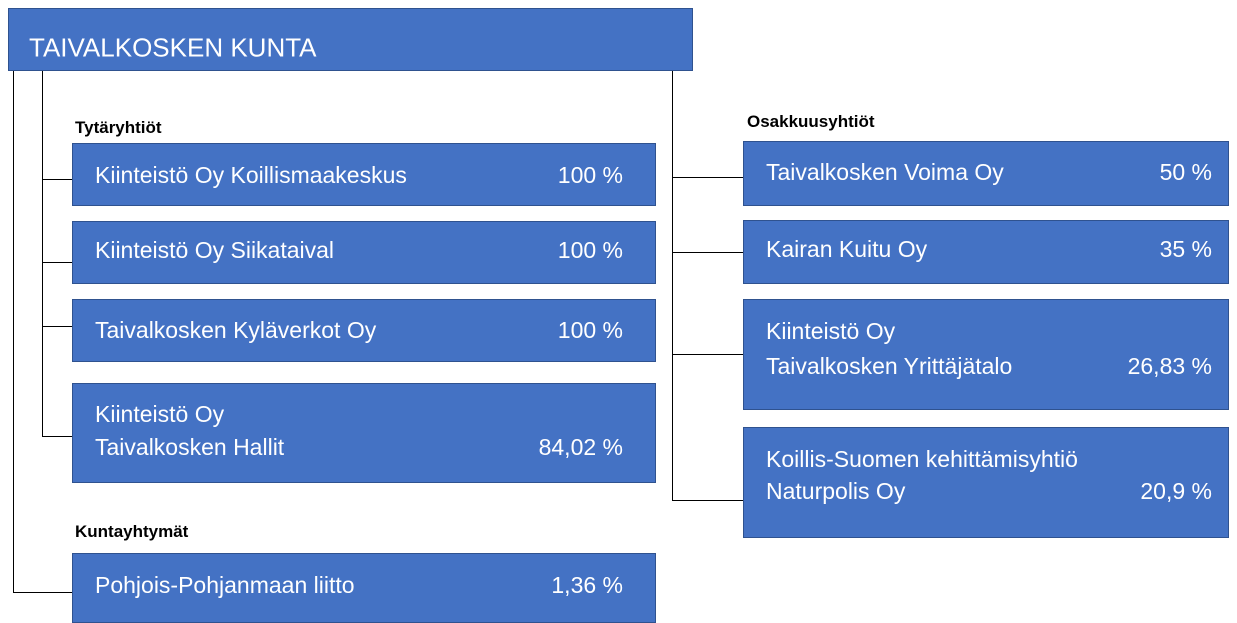  Describe the element at coordinates (364, 433) in the screenshot. I see `entity-box: Kiinteistö Oy Taivalkosken Hallit 84,02 %` at that location.